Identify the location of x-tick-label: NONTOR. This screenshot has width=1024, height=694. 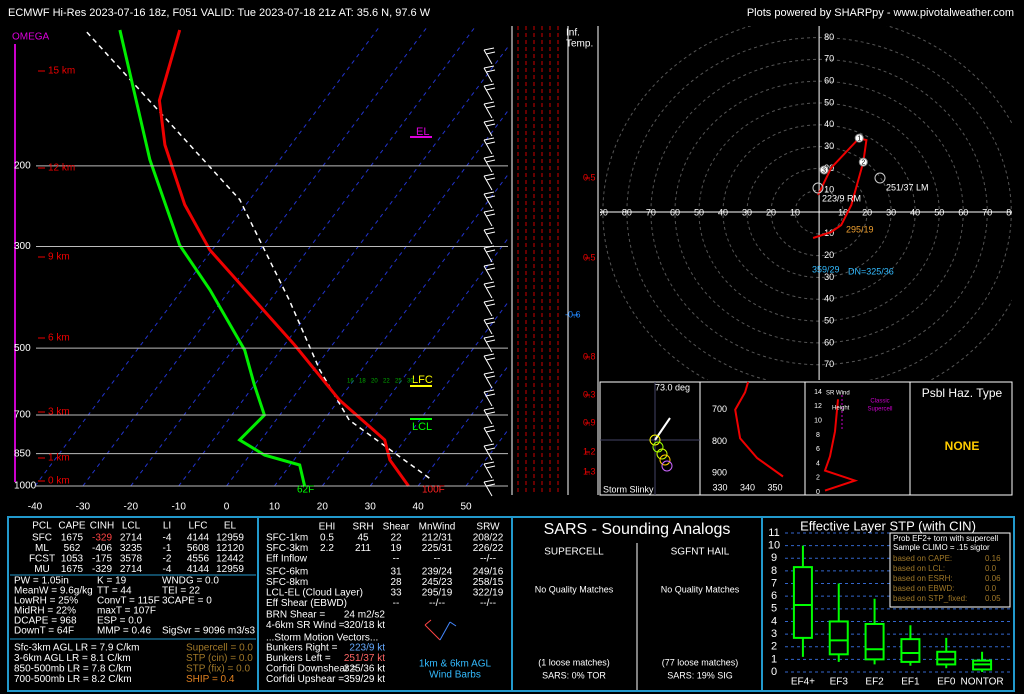
(982, 682).